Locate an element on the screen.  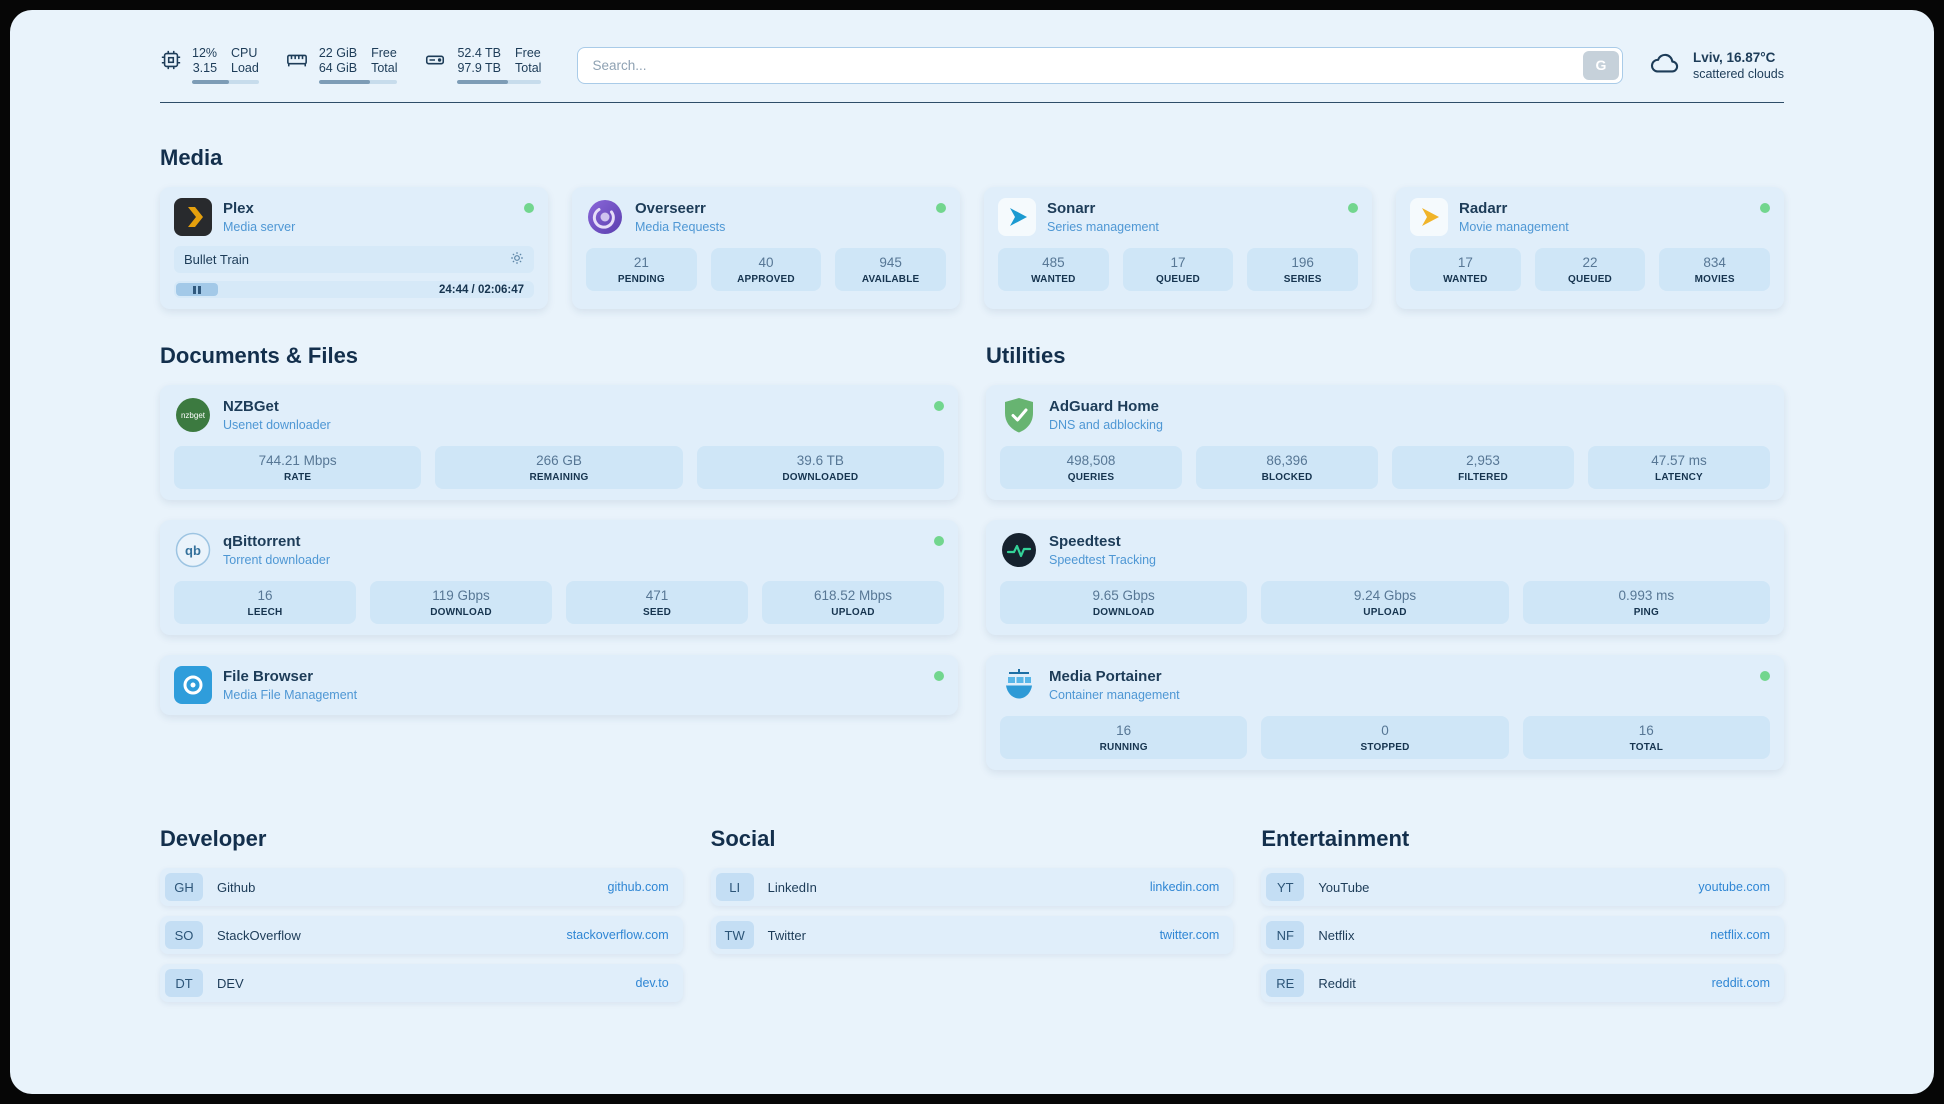
stat-label: QUERIES is located at coordinates (1091, 477).